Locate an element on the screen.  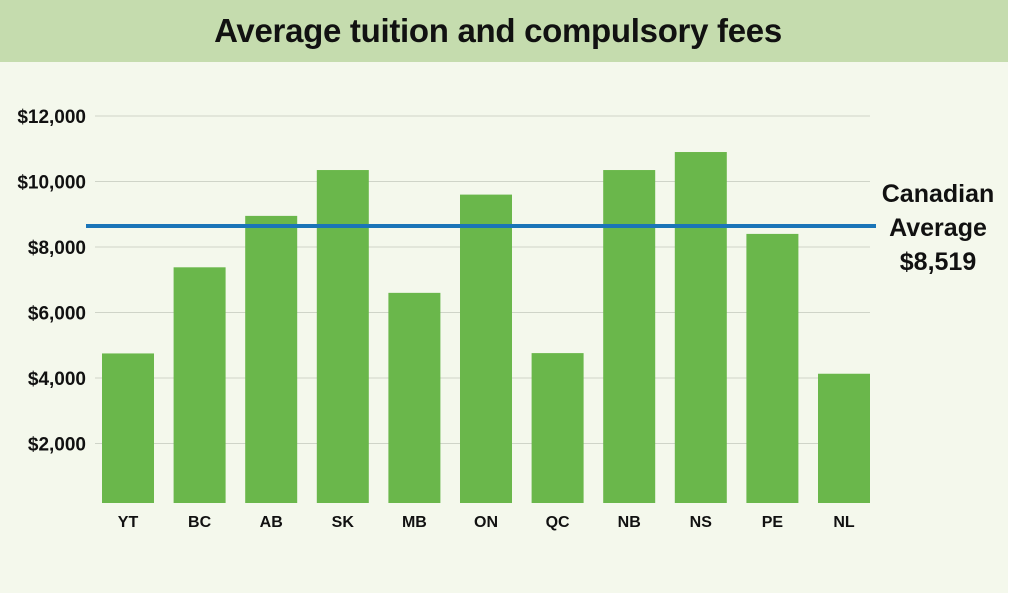
x-tick-label: PE is located at coordinates (773, 522).